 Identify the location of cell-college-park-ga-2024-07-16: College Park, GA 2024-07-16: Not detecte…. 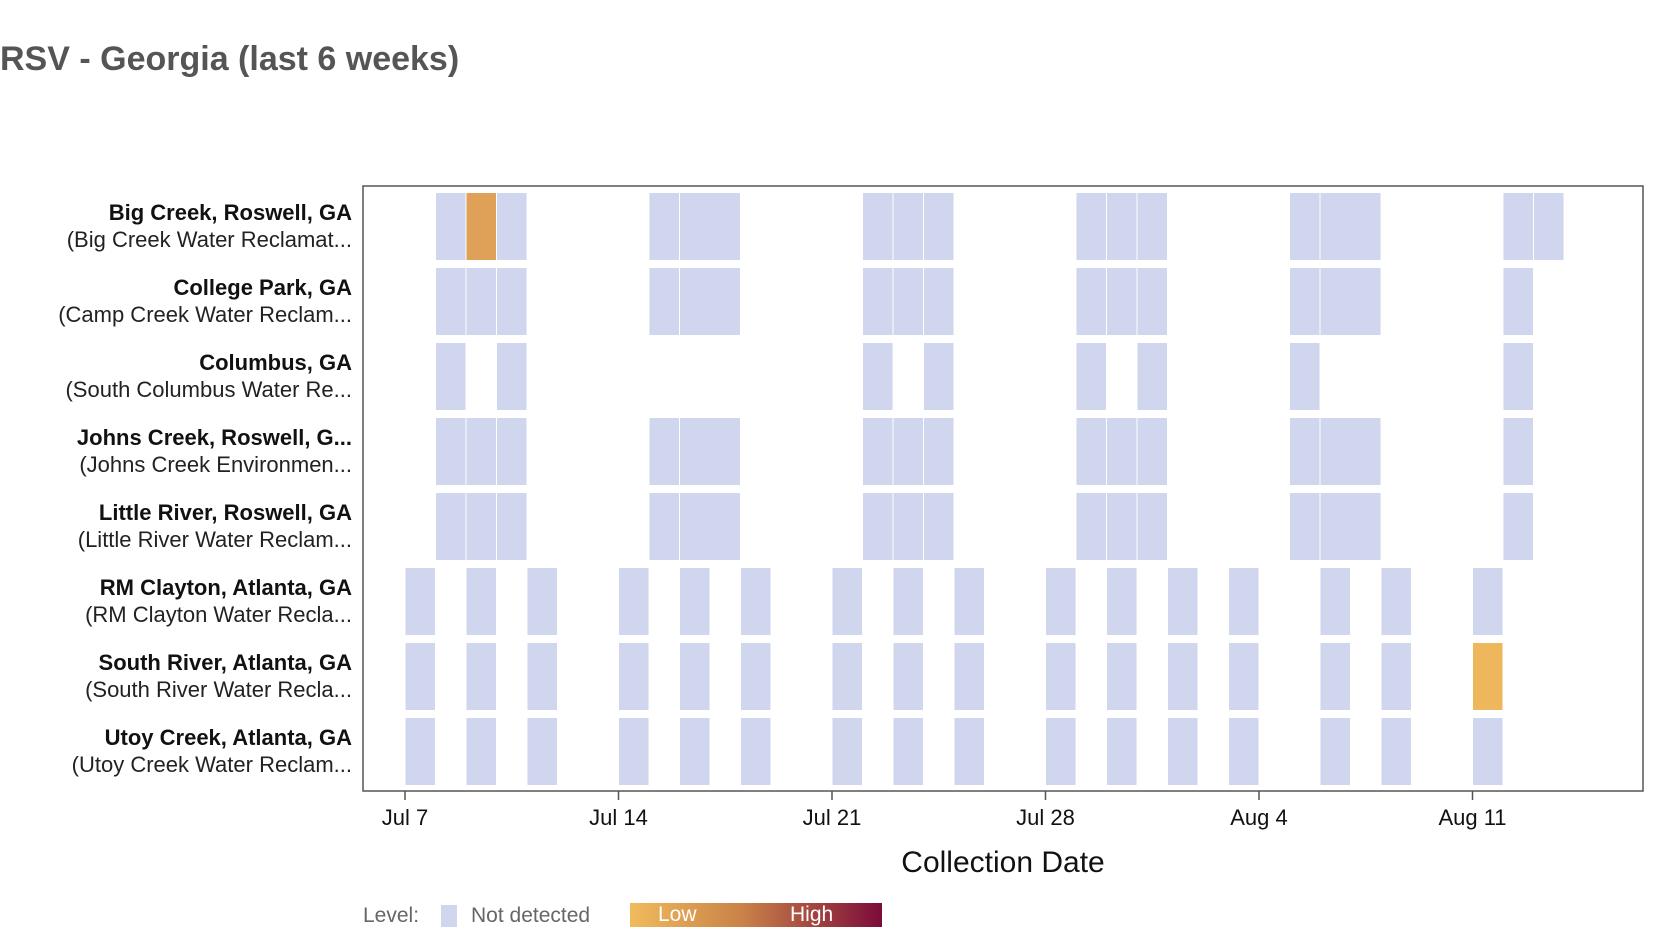
(710, 301).